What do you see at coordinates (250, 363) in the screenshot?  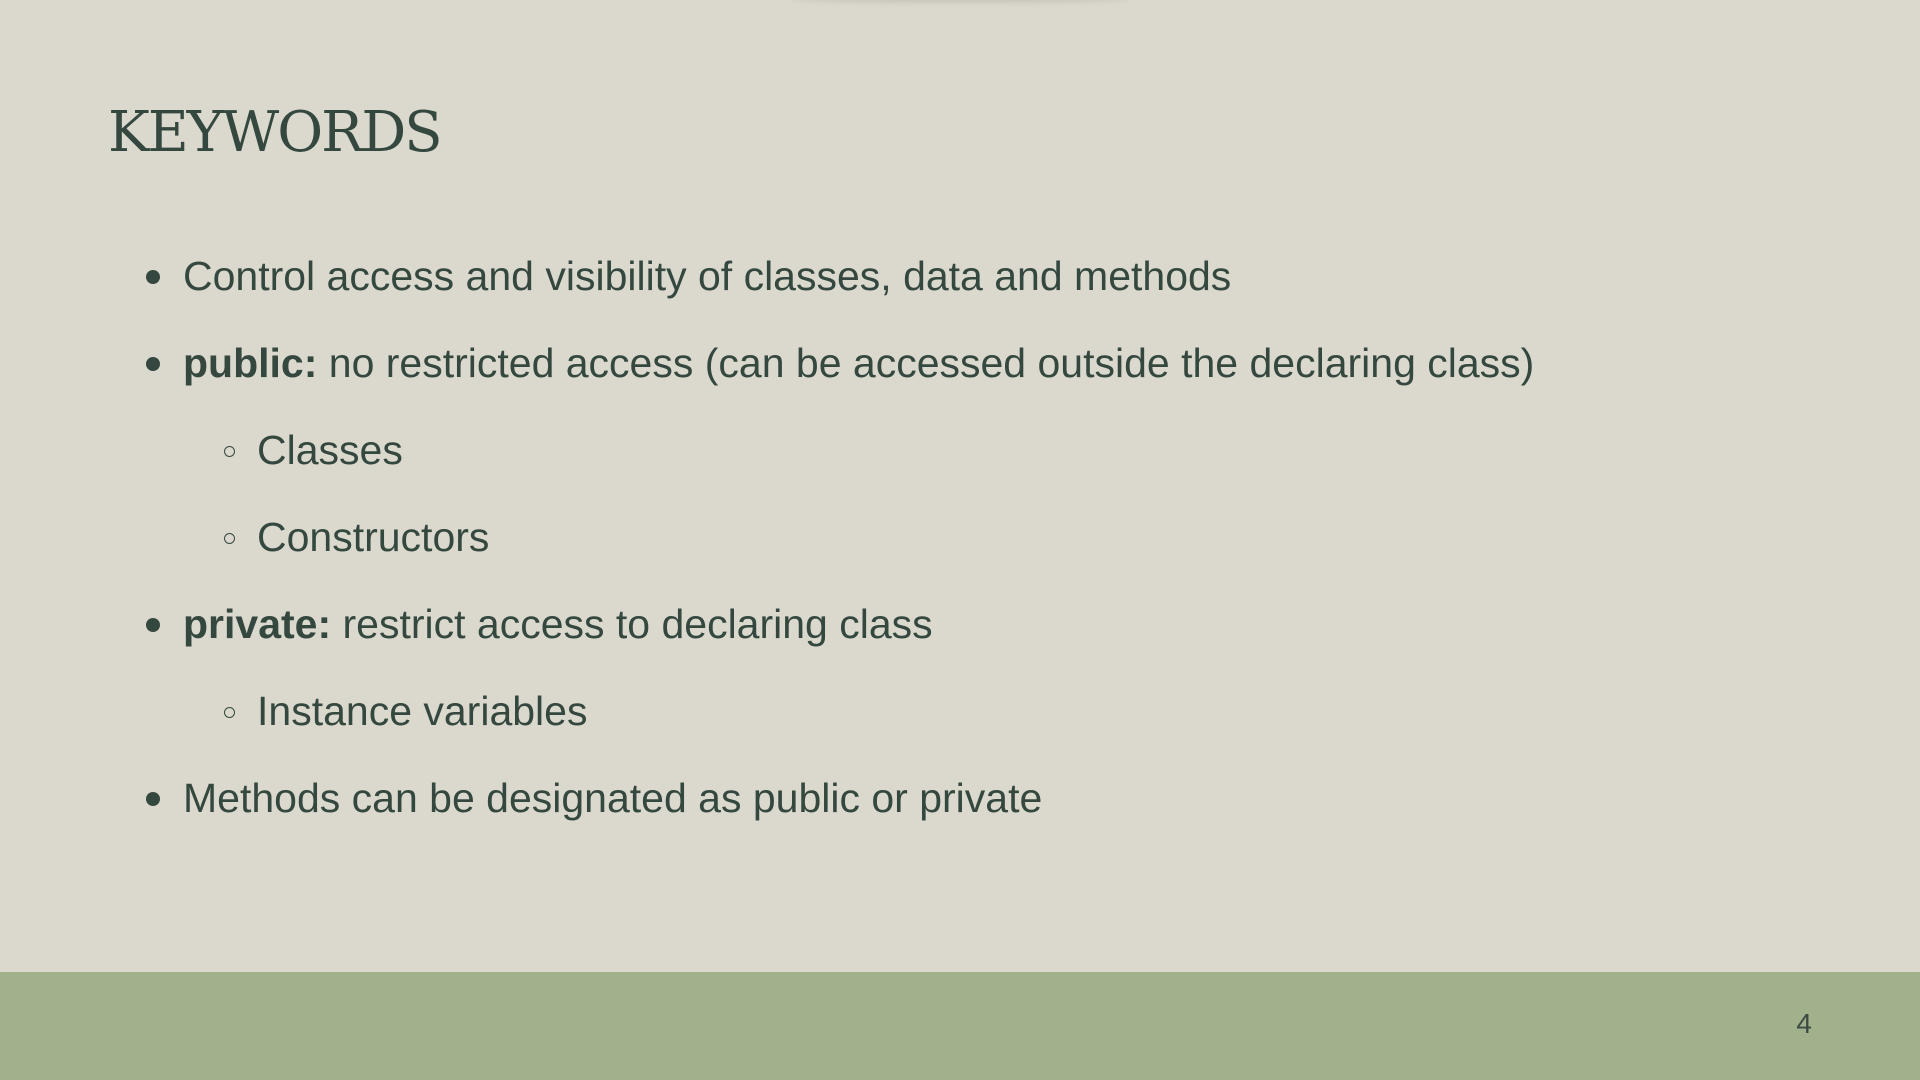 I see `bullet-keyword: public:` at bounding box center [250, 363].